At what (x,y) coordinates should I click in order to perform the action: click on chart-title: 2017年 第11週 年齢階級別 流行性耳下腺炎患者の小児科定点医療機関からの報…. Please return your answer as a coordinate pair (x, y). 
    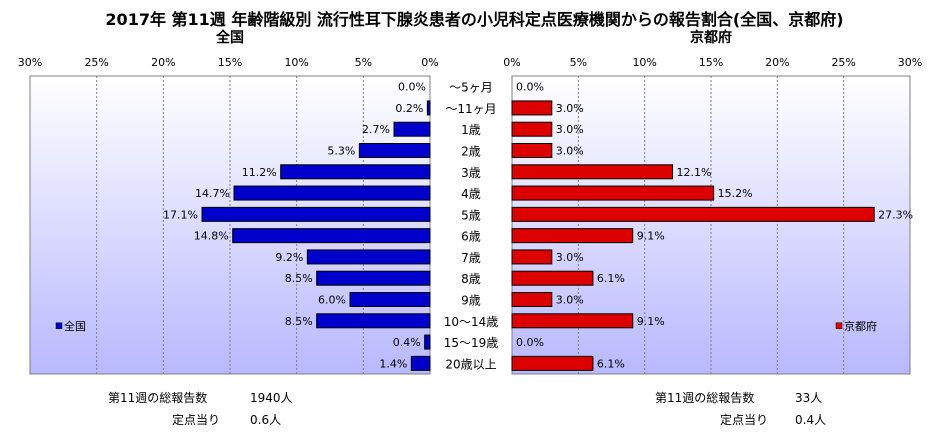
    Looking at the image, I should click on (474, 19).